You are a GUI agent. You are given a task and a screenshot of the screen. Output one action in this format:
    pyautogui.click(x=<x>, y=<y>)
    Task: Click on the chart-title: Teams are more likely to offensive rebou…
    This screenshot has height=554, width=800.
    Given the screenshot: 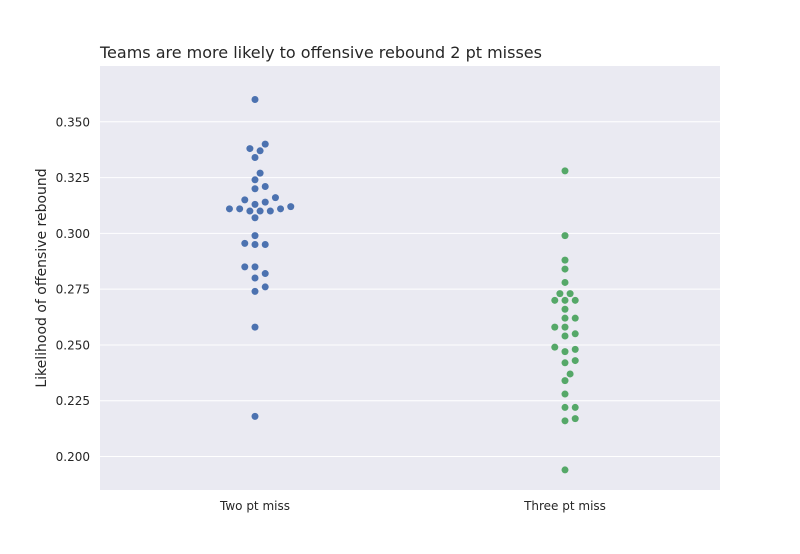 What is the action you would take?
    pyautogui.click(x=320, y=52)
    